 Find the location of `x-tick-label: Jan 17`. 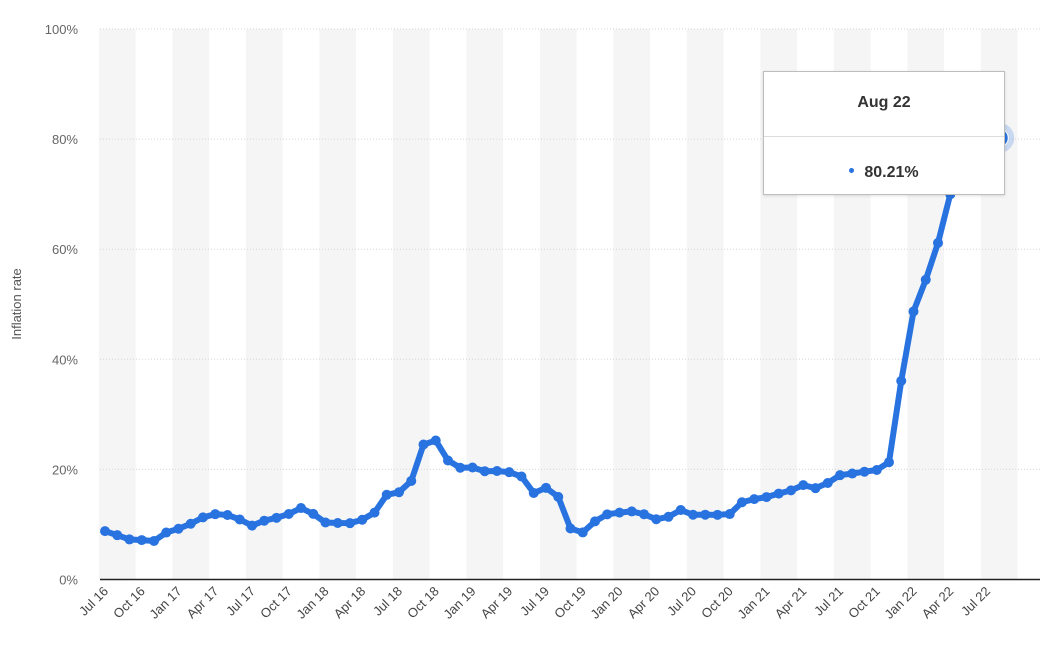

x-tick-label: Jan 17 is located at coordinates (165, 603).